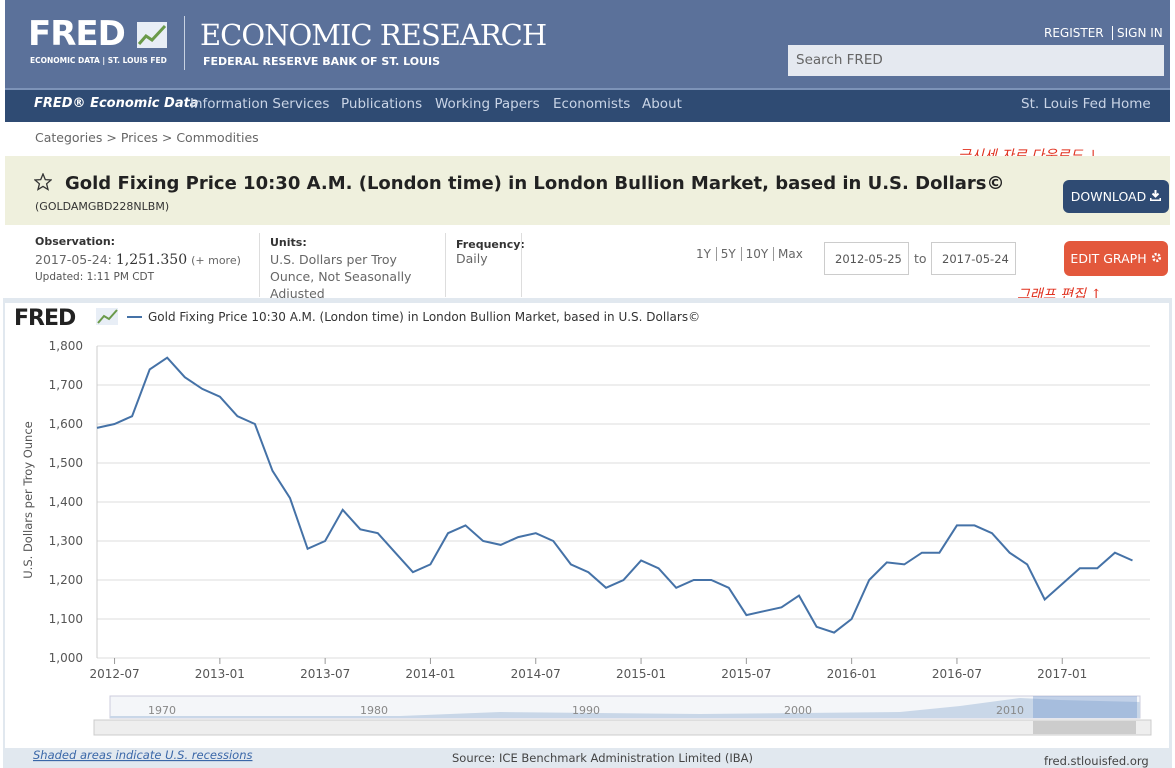  What do you see at coordinates (662, 104) in the screenshot?
I see `nav-item: About` at bounding box center [662, 104].